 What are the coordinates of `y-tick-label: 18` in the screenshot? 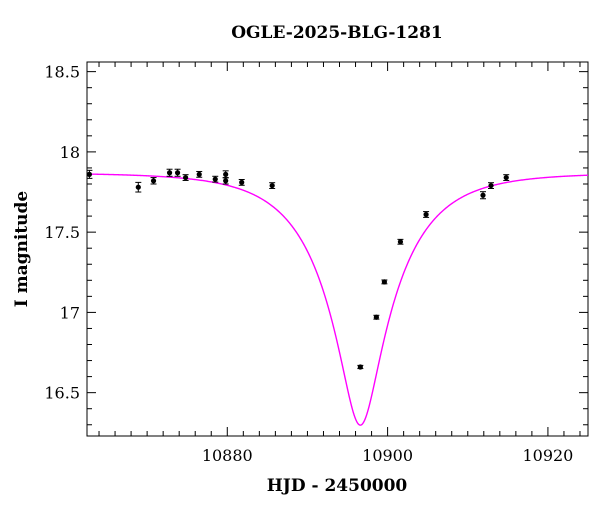 It's located at (70, 152).